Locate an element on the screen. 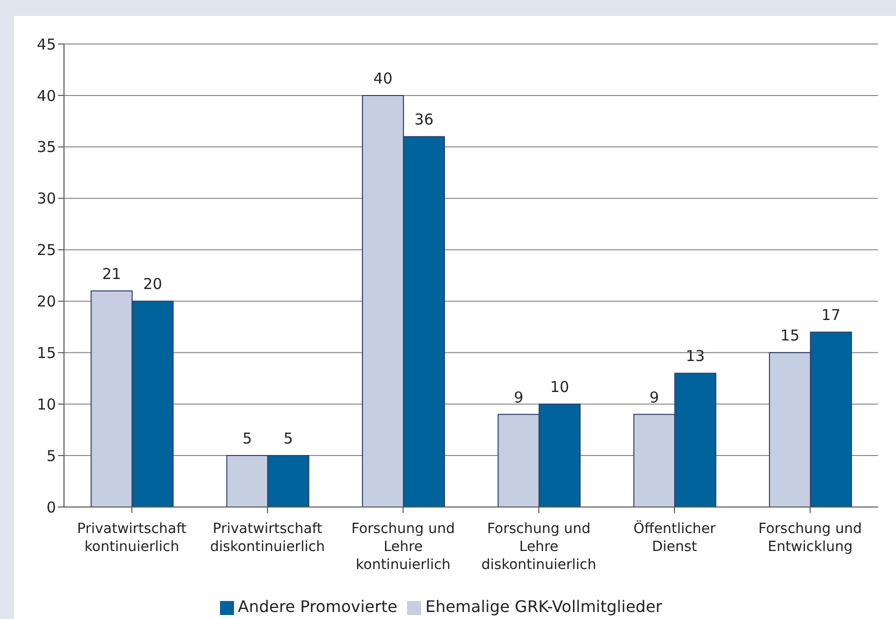  y-tick-label: 10 is located at coordinates (46, 404).